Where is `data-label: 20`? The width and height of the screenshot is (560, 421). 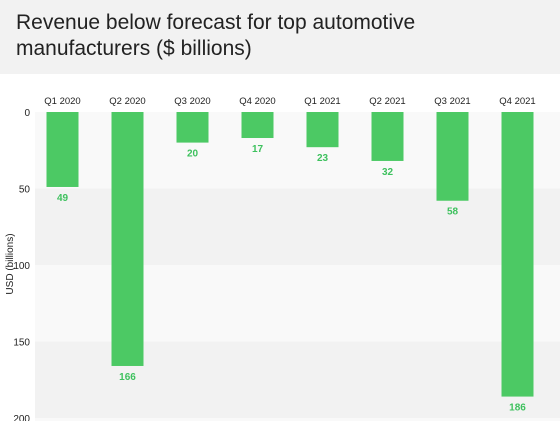
data-label: 20 is located at coordinates (193, 154).